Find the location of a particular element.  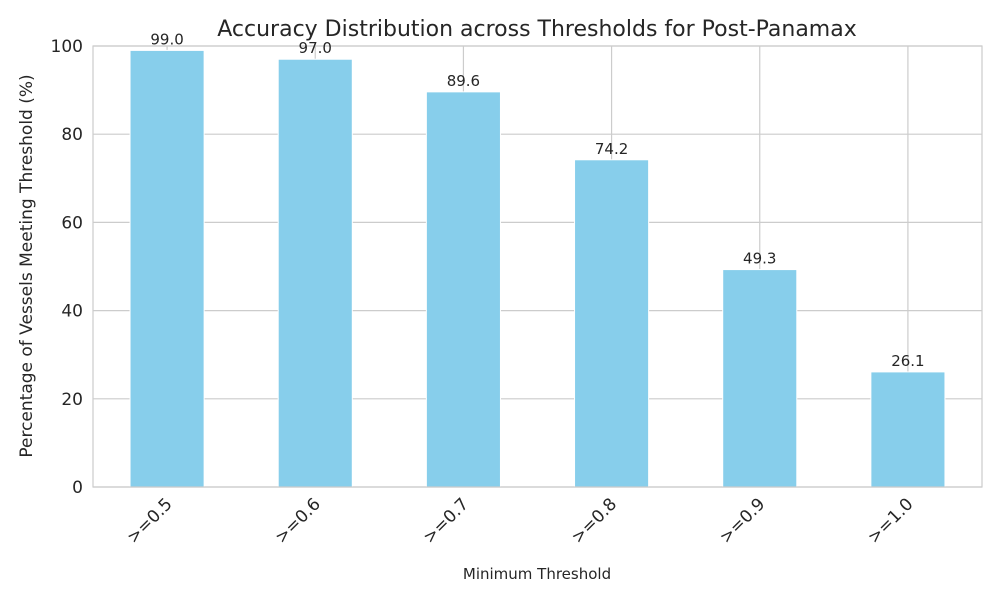

x-tick-label: >=0.8 is located at coordinates (594, 520).